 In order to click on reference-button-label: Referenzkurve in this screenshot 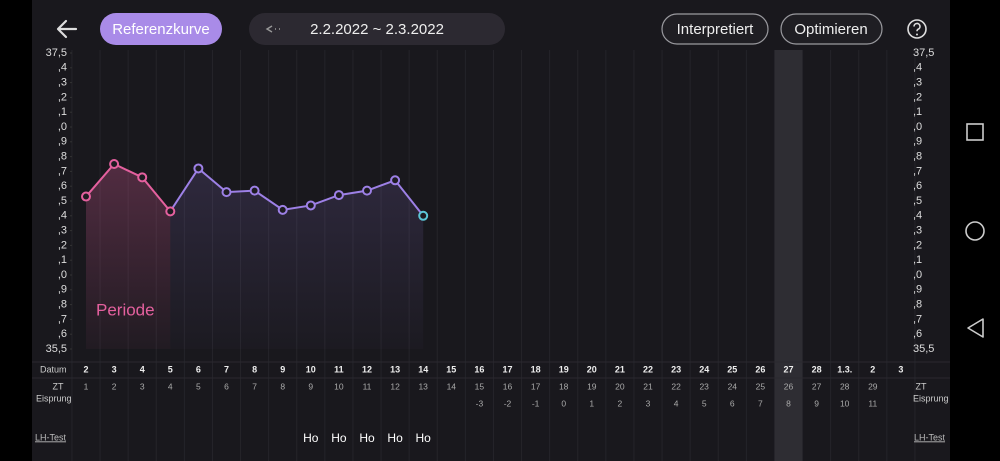, I will do `click(161, 29)`.